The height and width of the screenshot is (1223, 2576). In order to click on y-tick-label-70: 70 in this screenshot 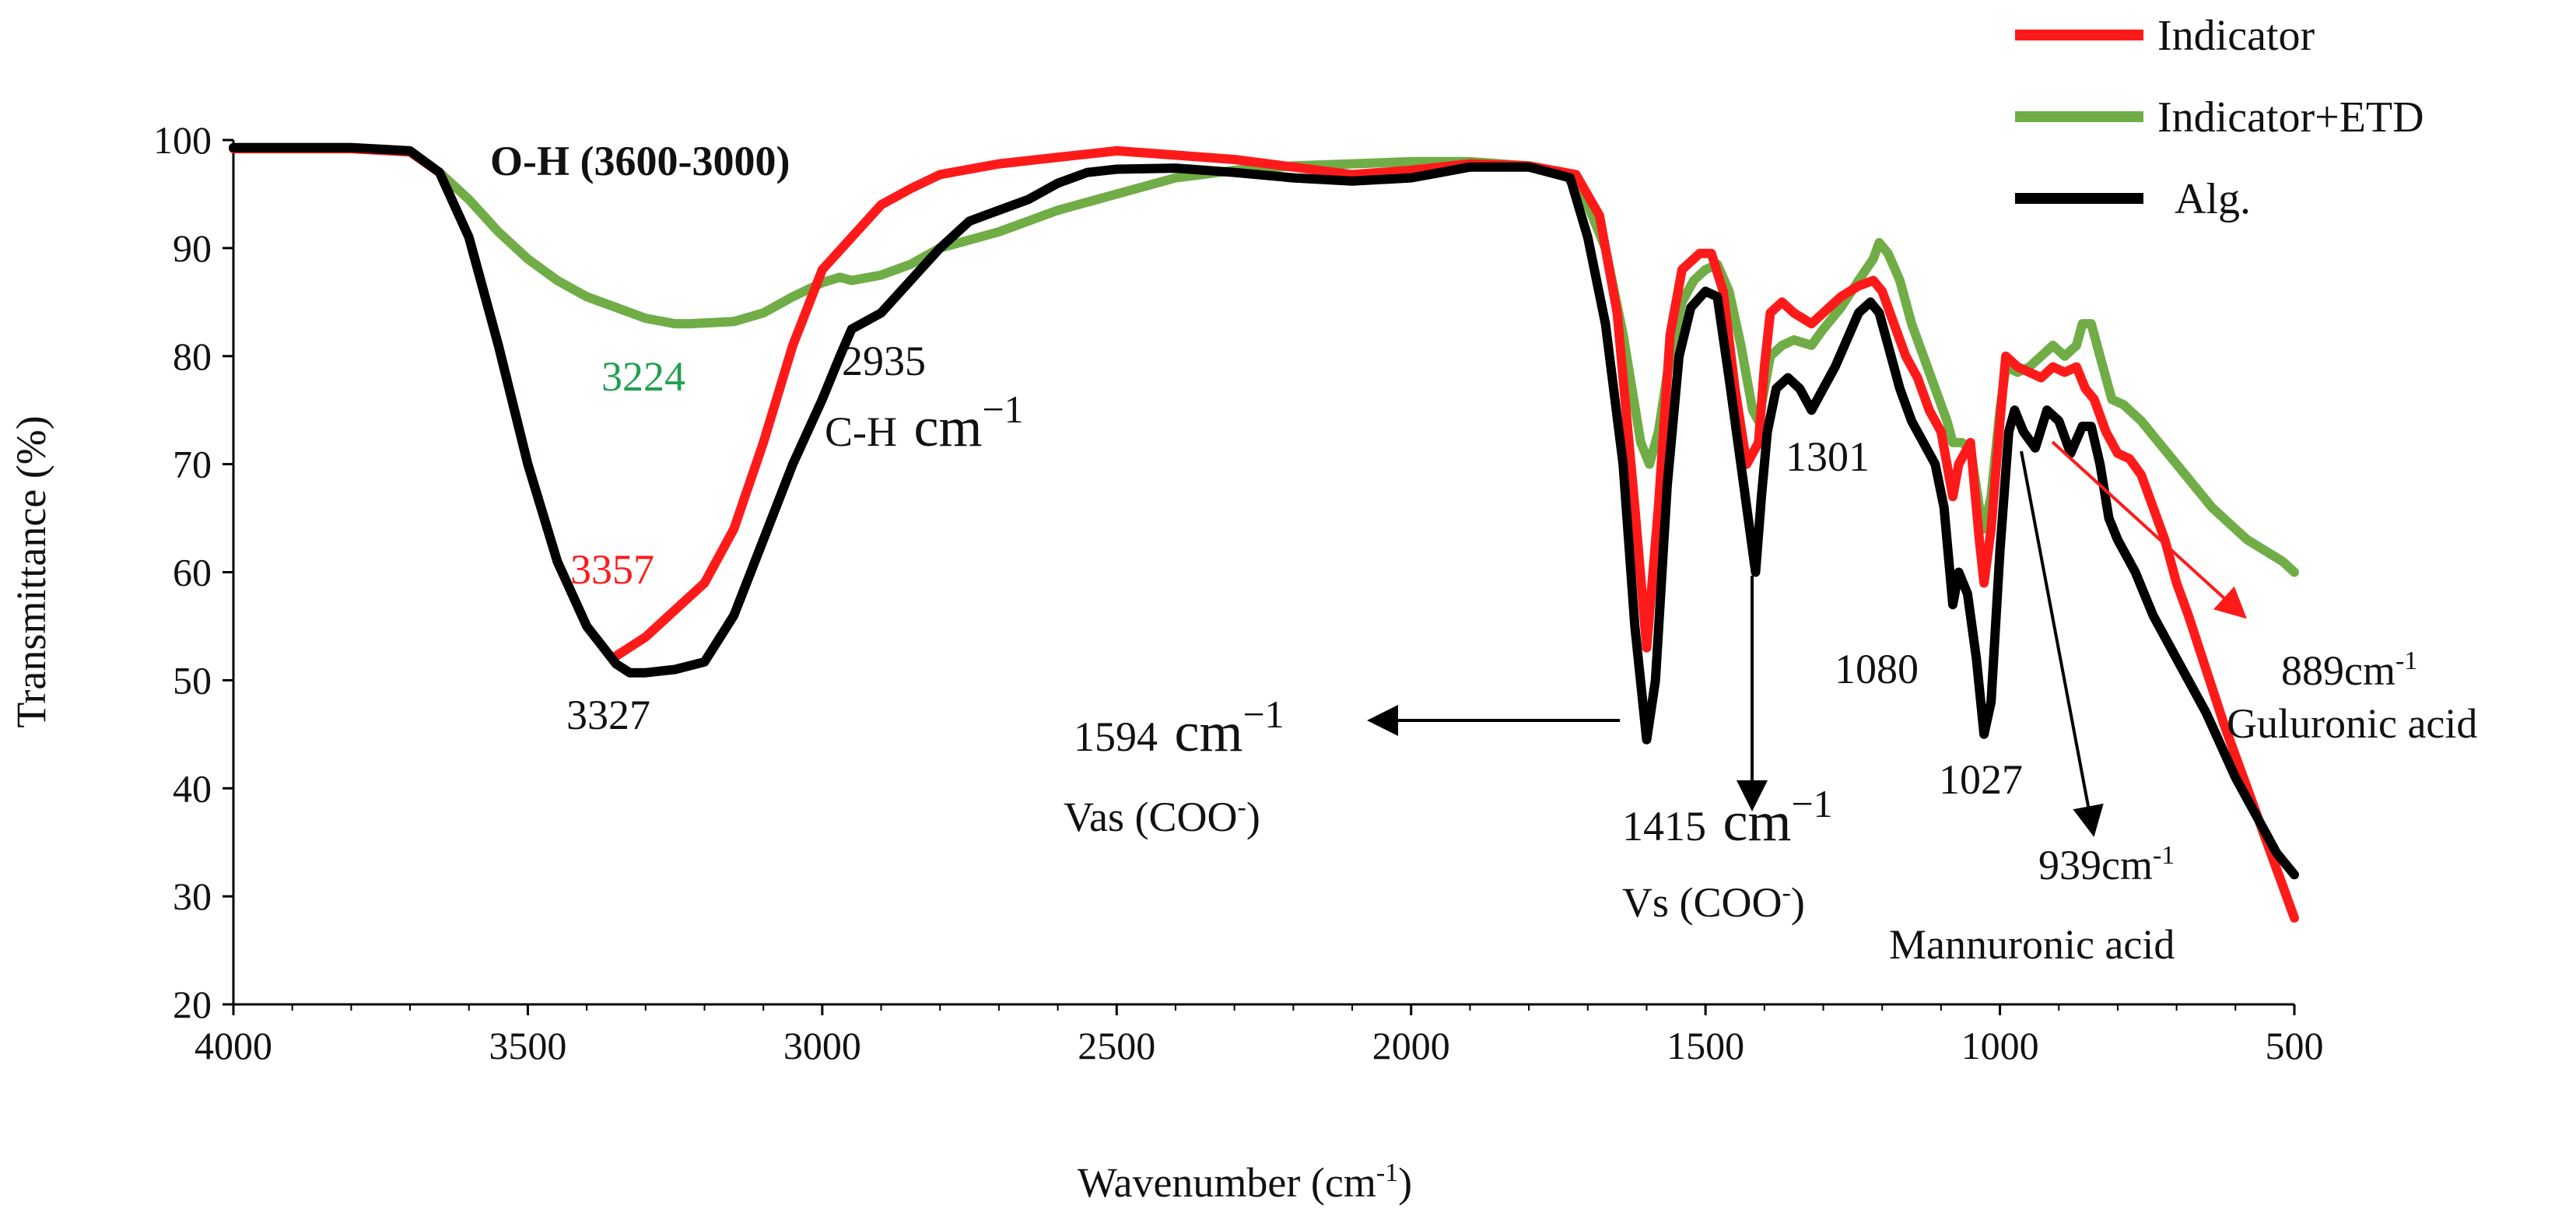, I will do `click(192, 464)`.